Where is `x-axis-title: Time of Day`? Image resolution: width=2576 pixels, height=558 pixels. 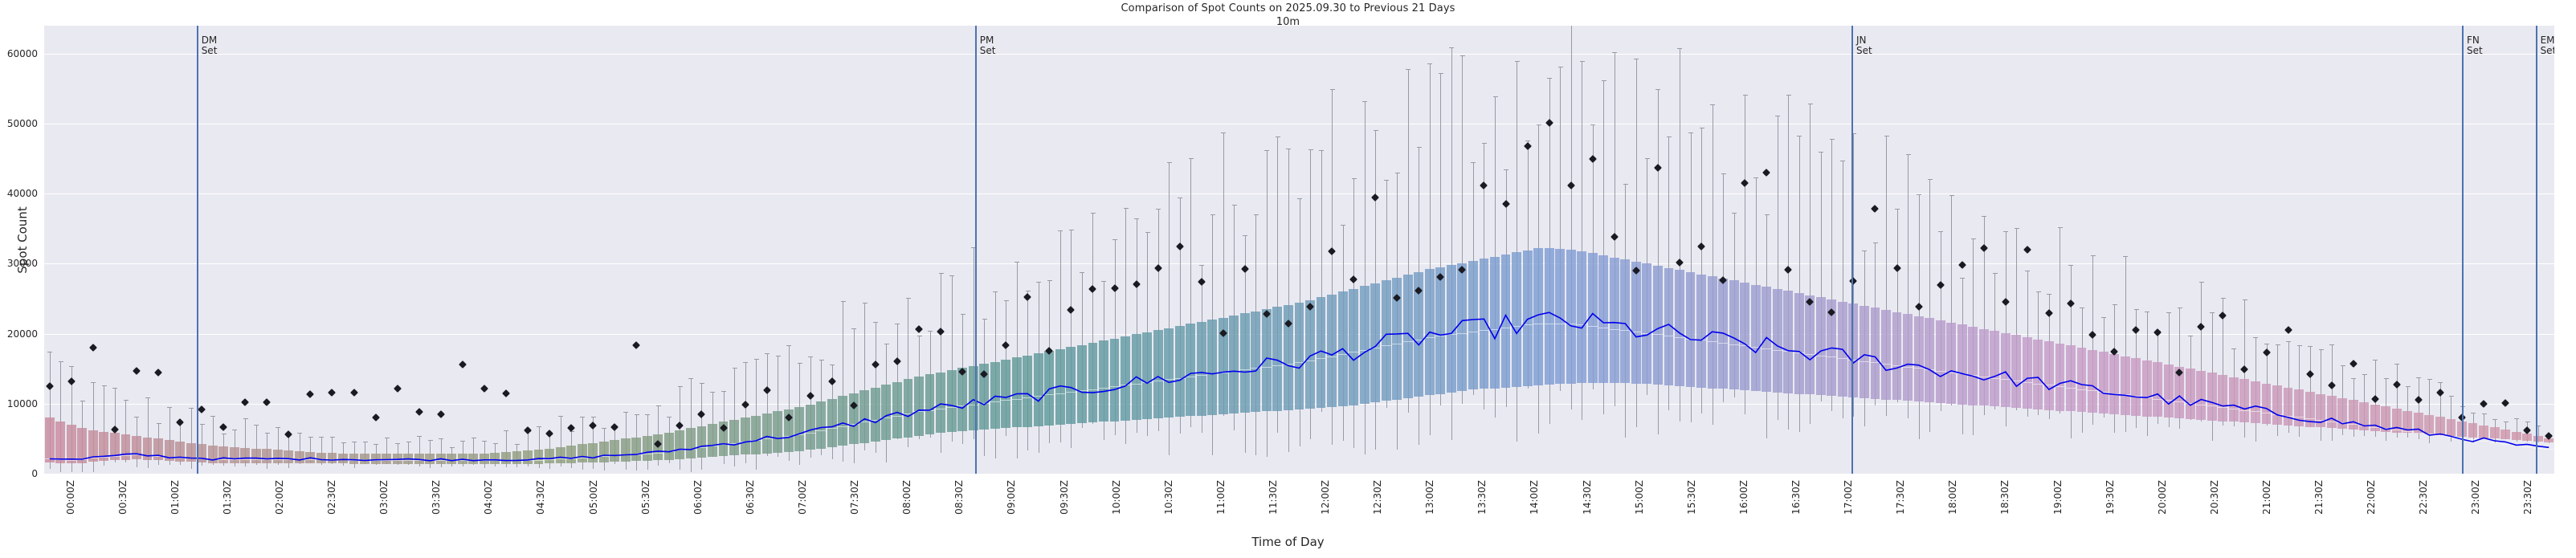 x-axis-title: Time of Day is located at coordinates (1288, 542).